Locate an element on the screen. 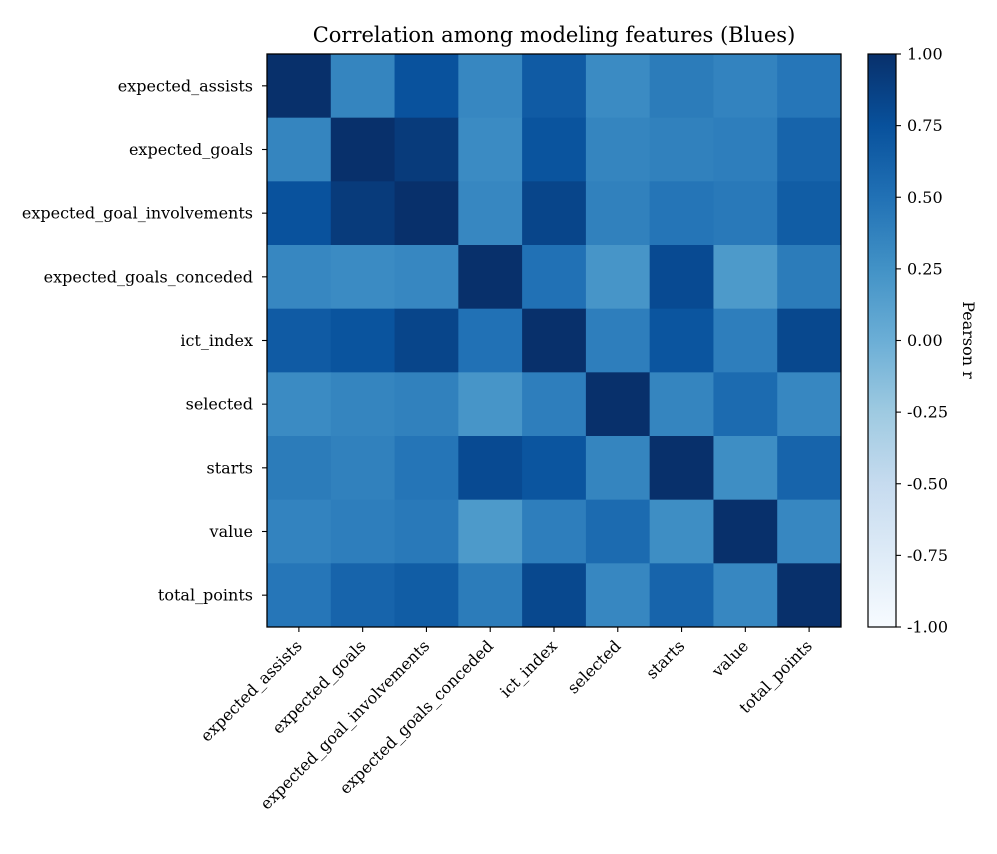  colorbar-tick-label: 1.00 is located at coordinates (925, 54).